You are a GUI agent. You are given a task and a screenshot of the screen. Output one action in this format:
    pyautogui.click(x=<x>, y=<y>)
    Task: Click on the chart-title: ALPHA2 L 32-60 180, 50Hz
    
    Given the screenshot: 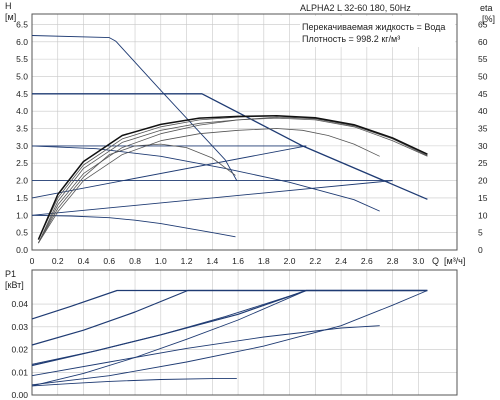 What is the action you would take?
    pyautogui.click(x=355, y=8)
    